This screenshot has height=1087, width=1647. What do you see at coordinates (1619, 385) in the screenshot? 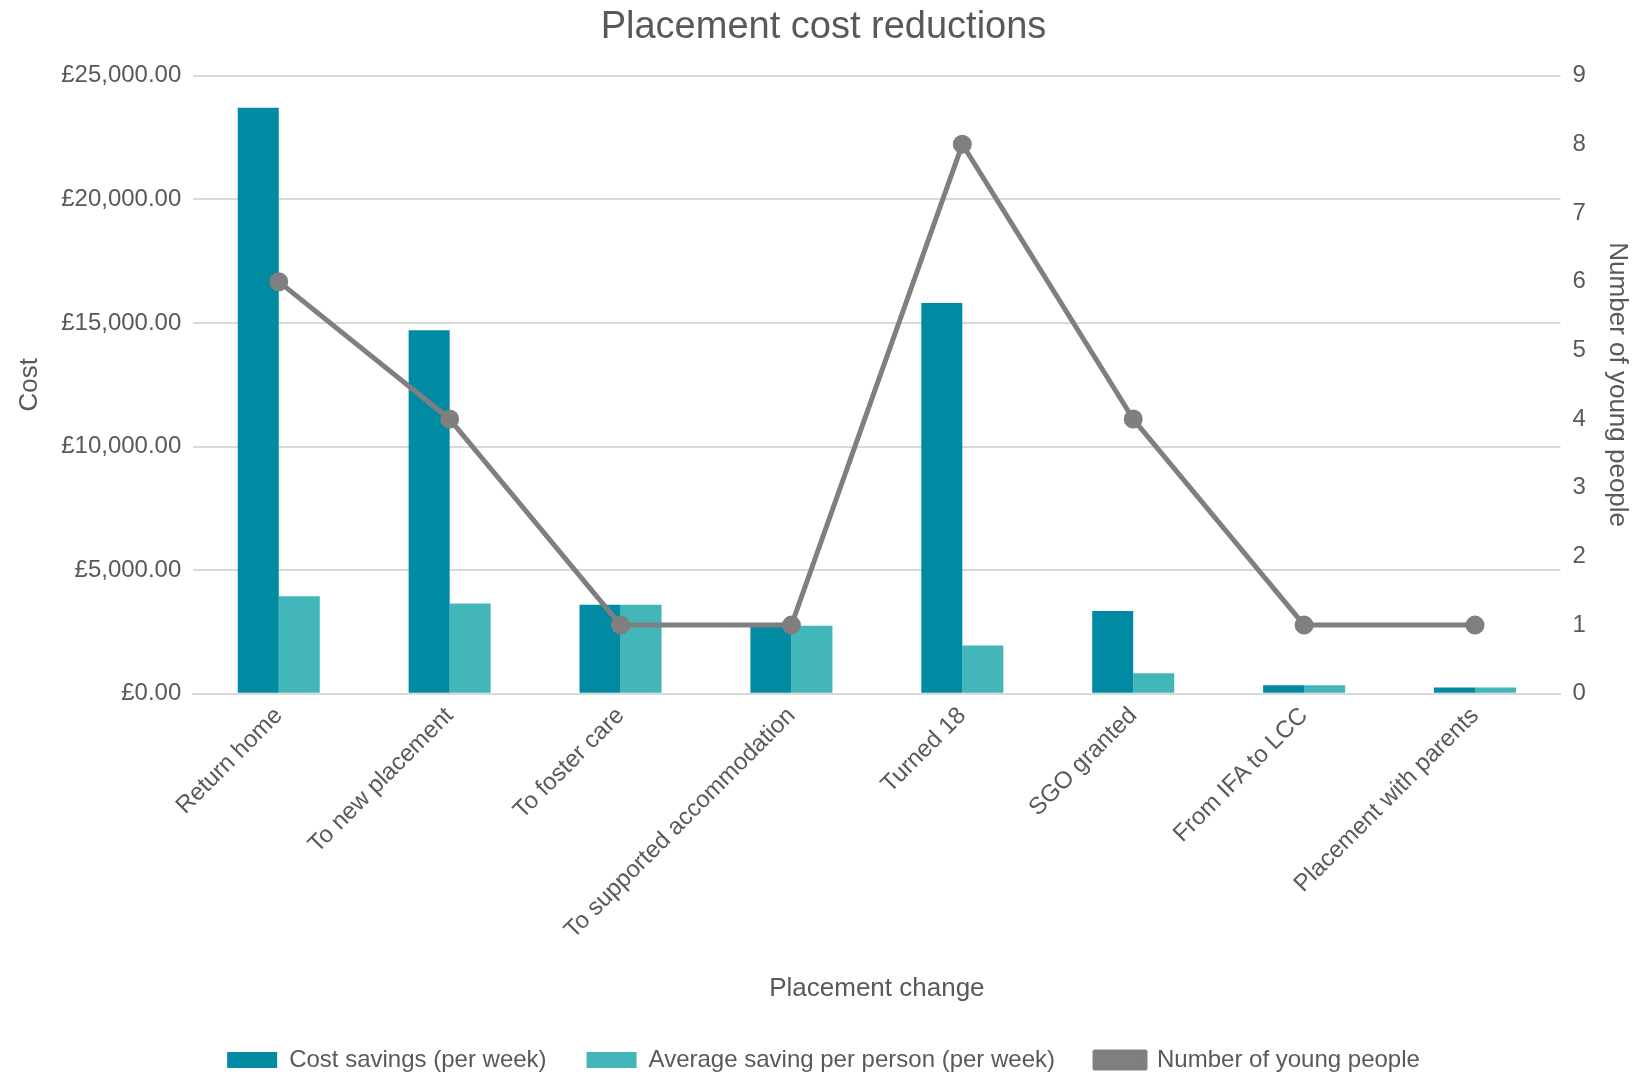
I see `y2-axis-title: Number of young people` at bounding box center [1619, 385].